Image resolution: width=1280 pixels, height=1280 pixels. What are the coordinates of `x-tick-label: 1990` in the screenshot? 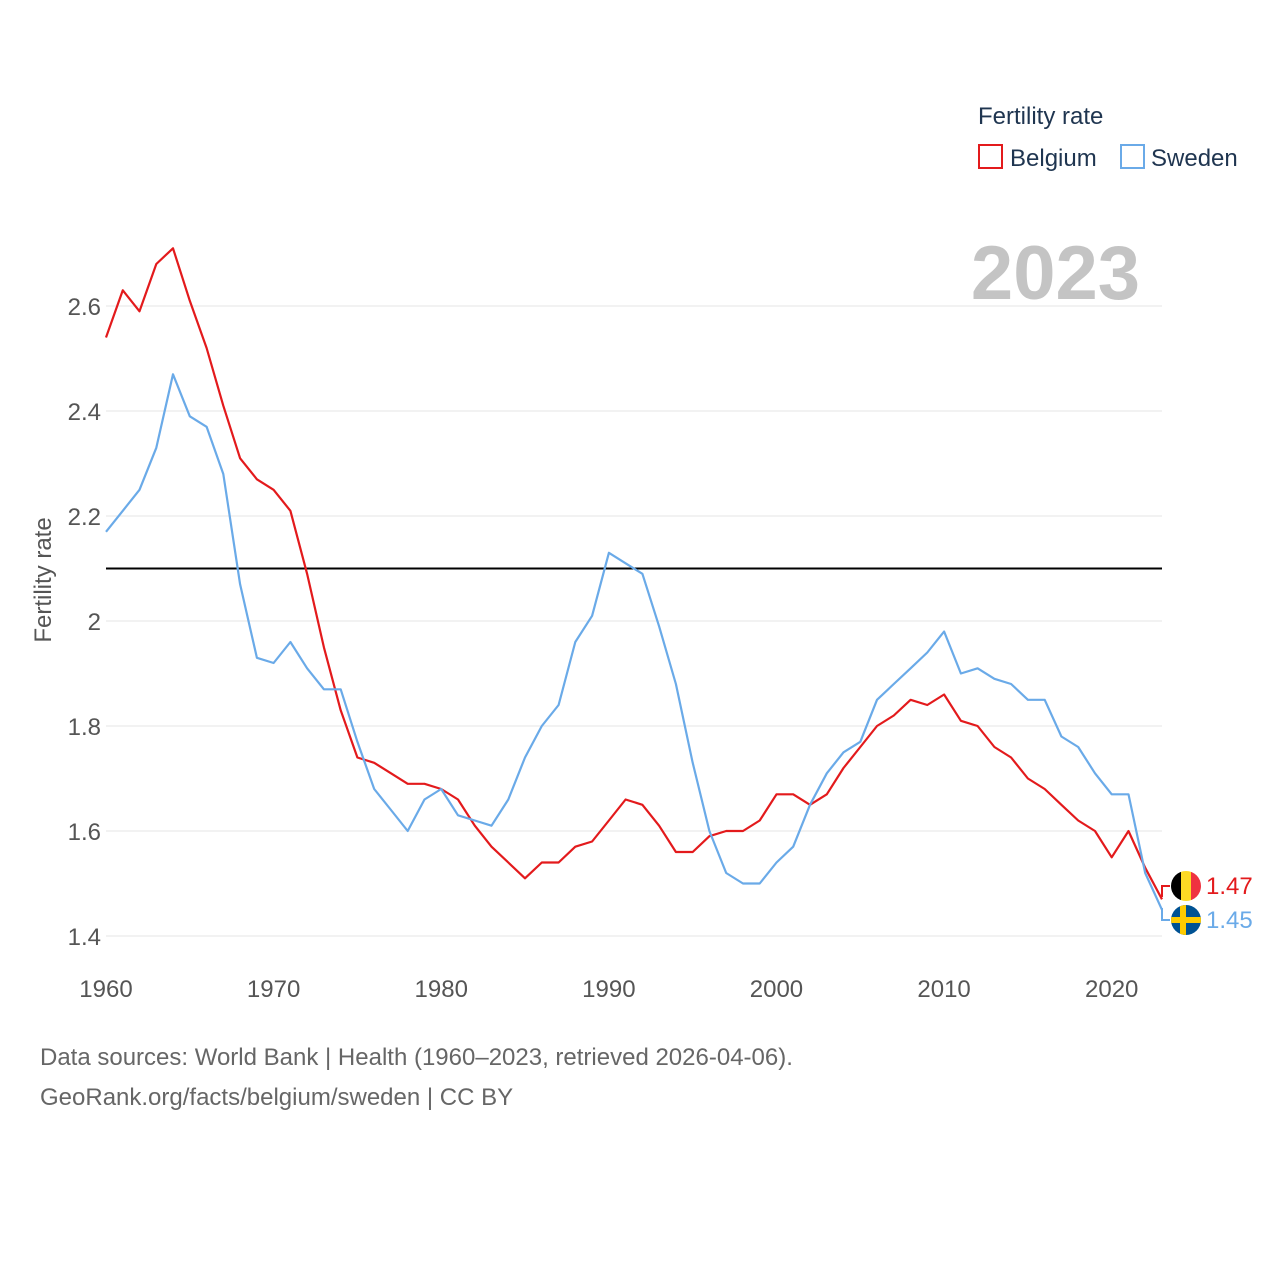 It's located at (608, 989).